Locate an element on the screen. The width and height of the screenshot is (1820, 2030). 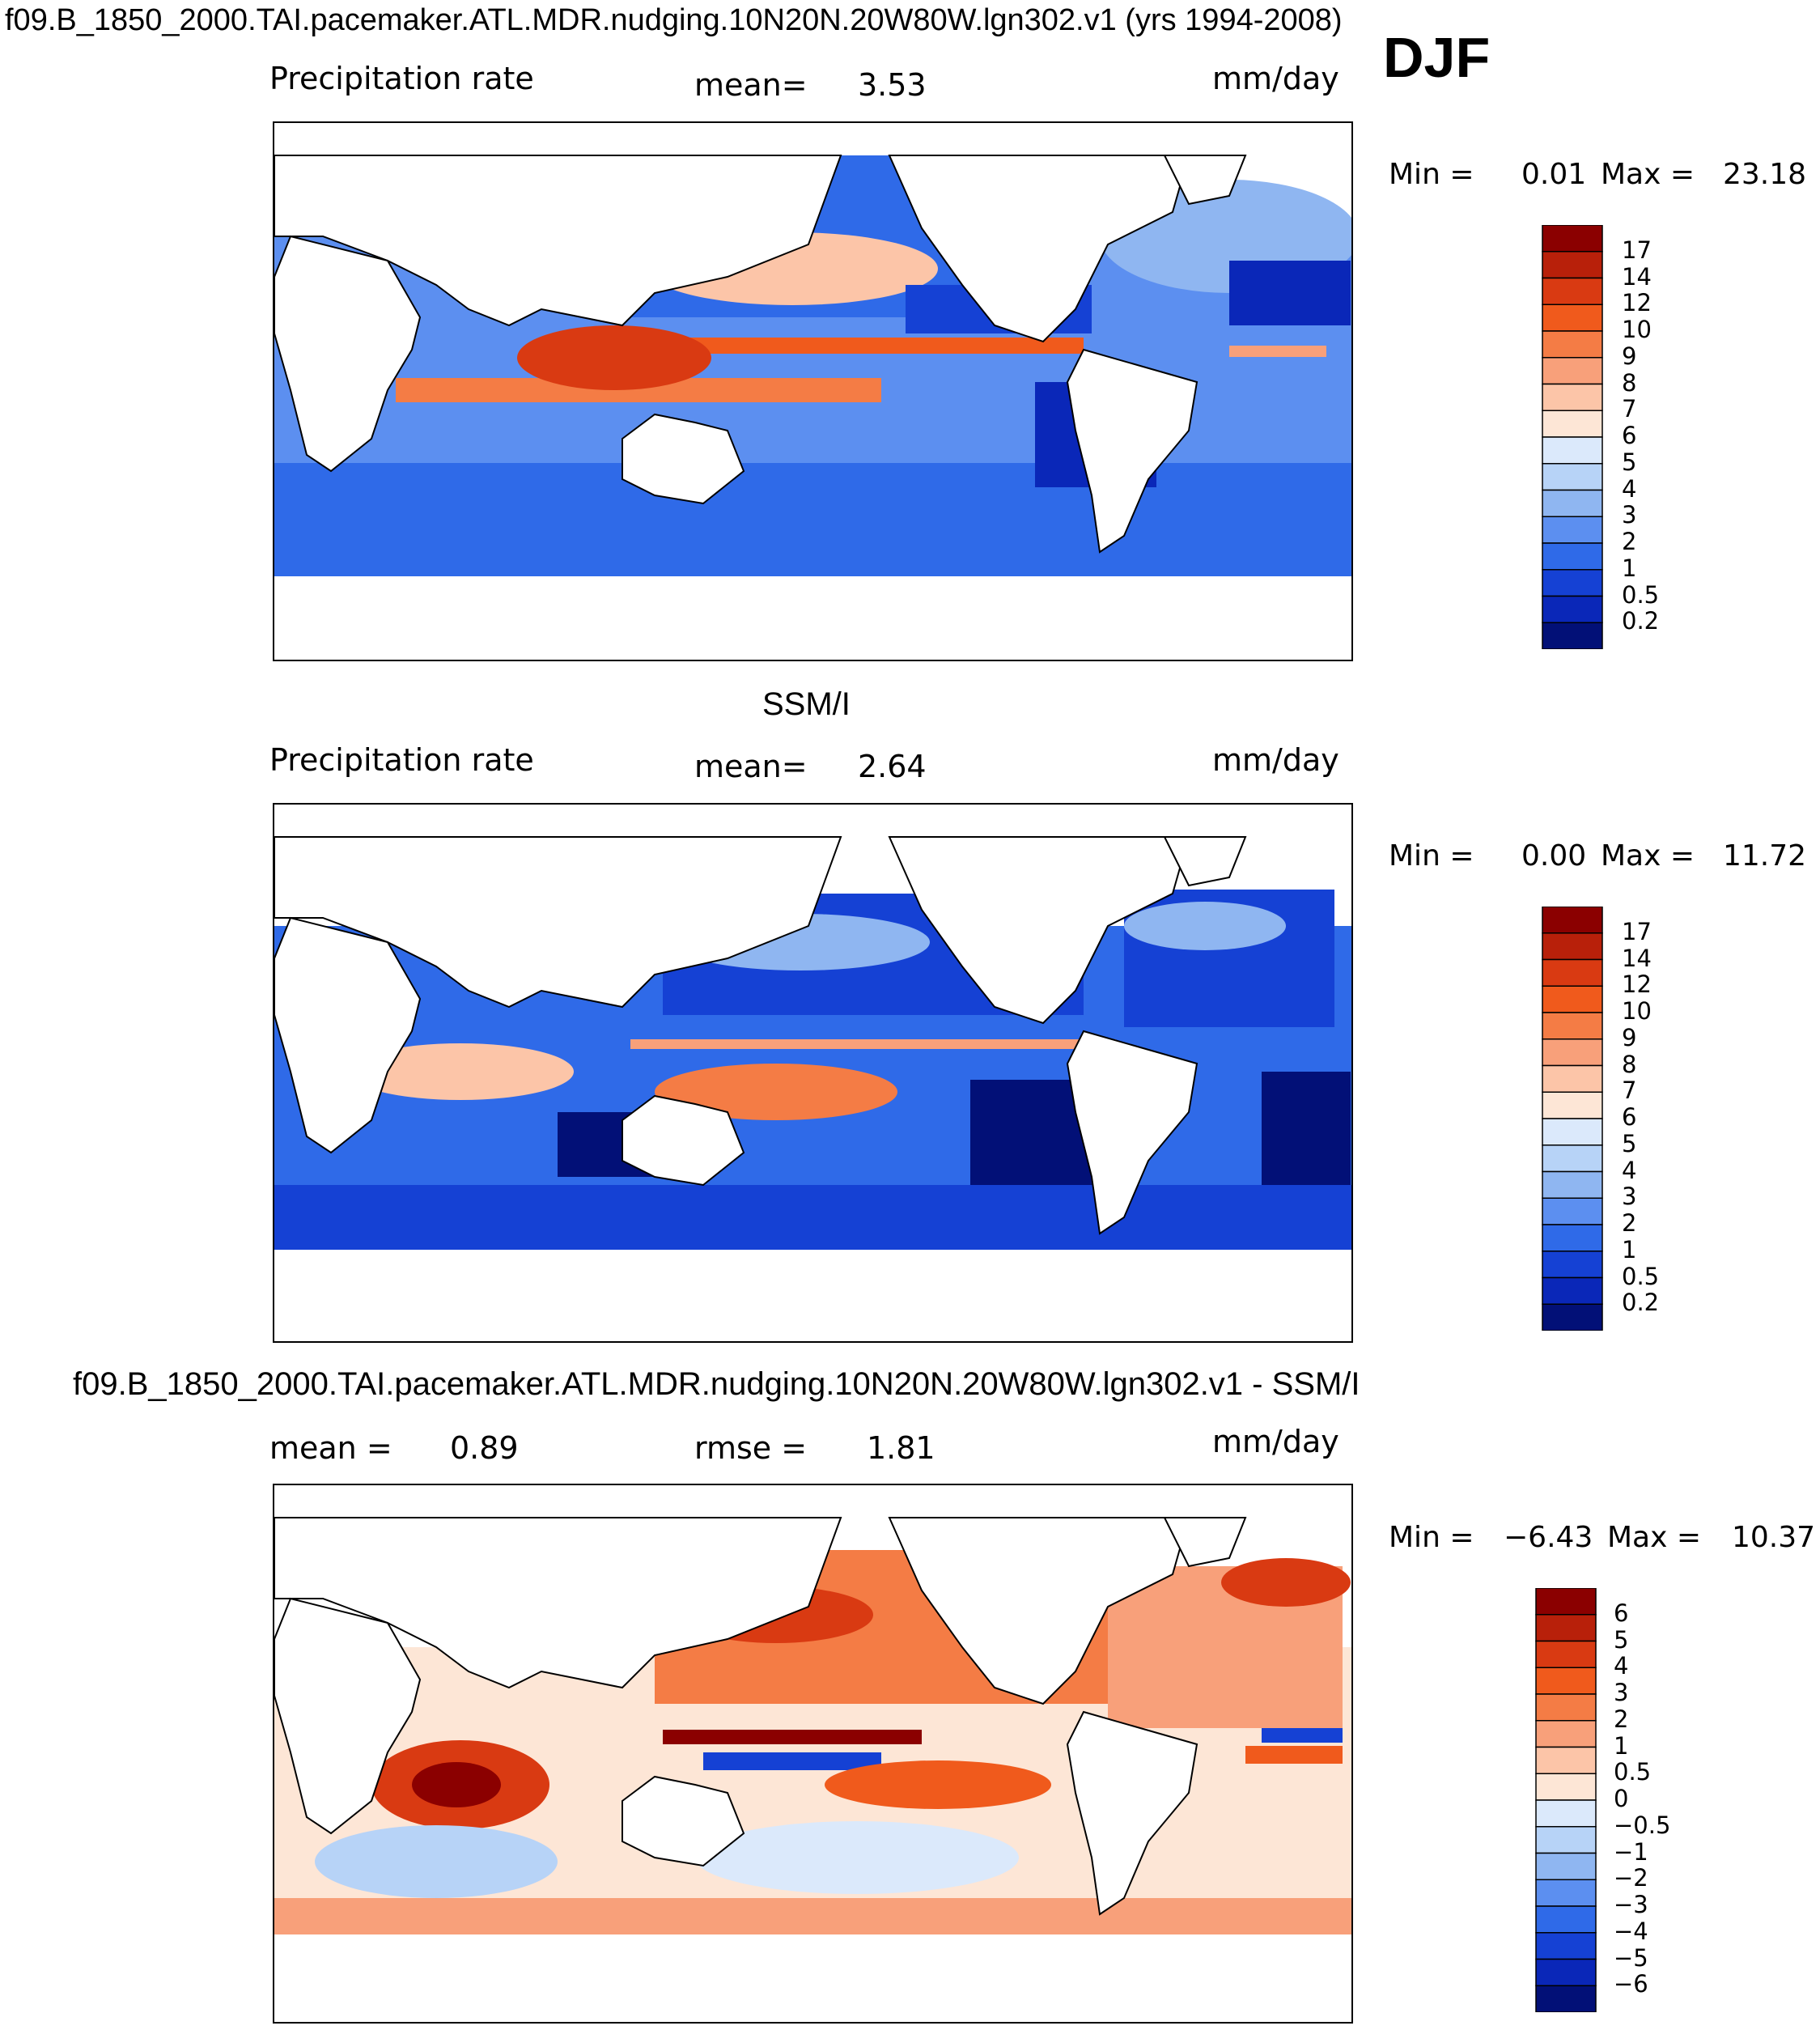
panel2-units: mm/day is located at coordinates (1275, 760).